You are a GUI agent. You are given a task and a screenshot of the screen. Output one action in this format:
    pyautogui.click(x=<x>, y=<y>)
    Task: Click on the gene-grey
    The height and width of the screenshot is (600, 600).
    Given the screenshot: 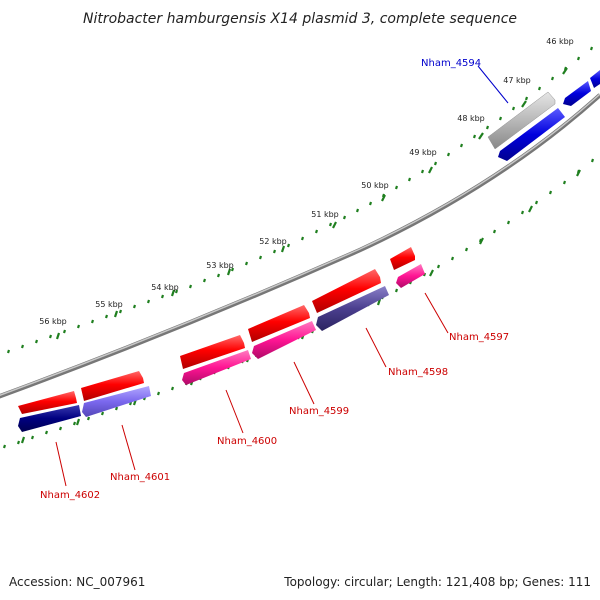 What is the action you would take?
    pyautogui.click(x=521, y=120)
    